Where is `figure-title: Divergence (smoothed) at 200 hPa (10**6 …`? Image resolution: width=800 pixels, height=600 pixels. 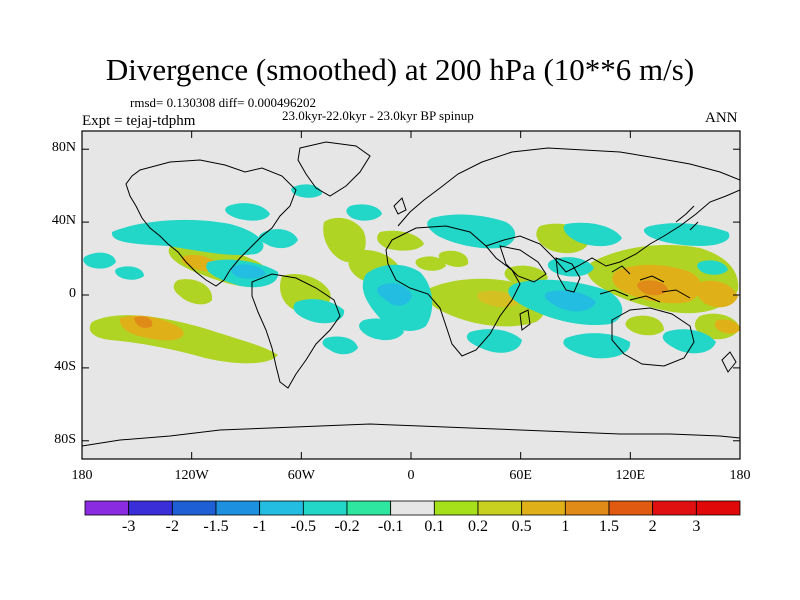
figure-title: Divergence (smoothed) at 200 hPa (10**6 … is located at coordinates (400, 69).